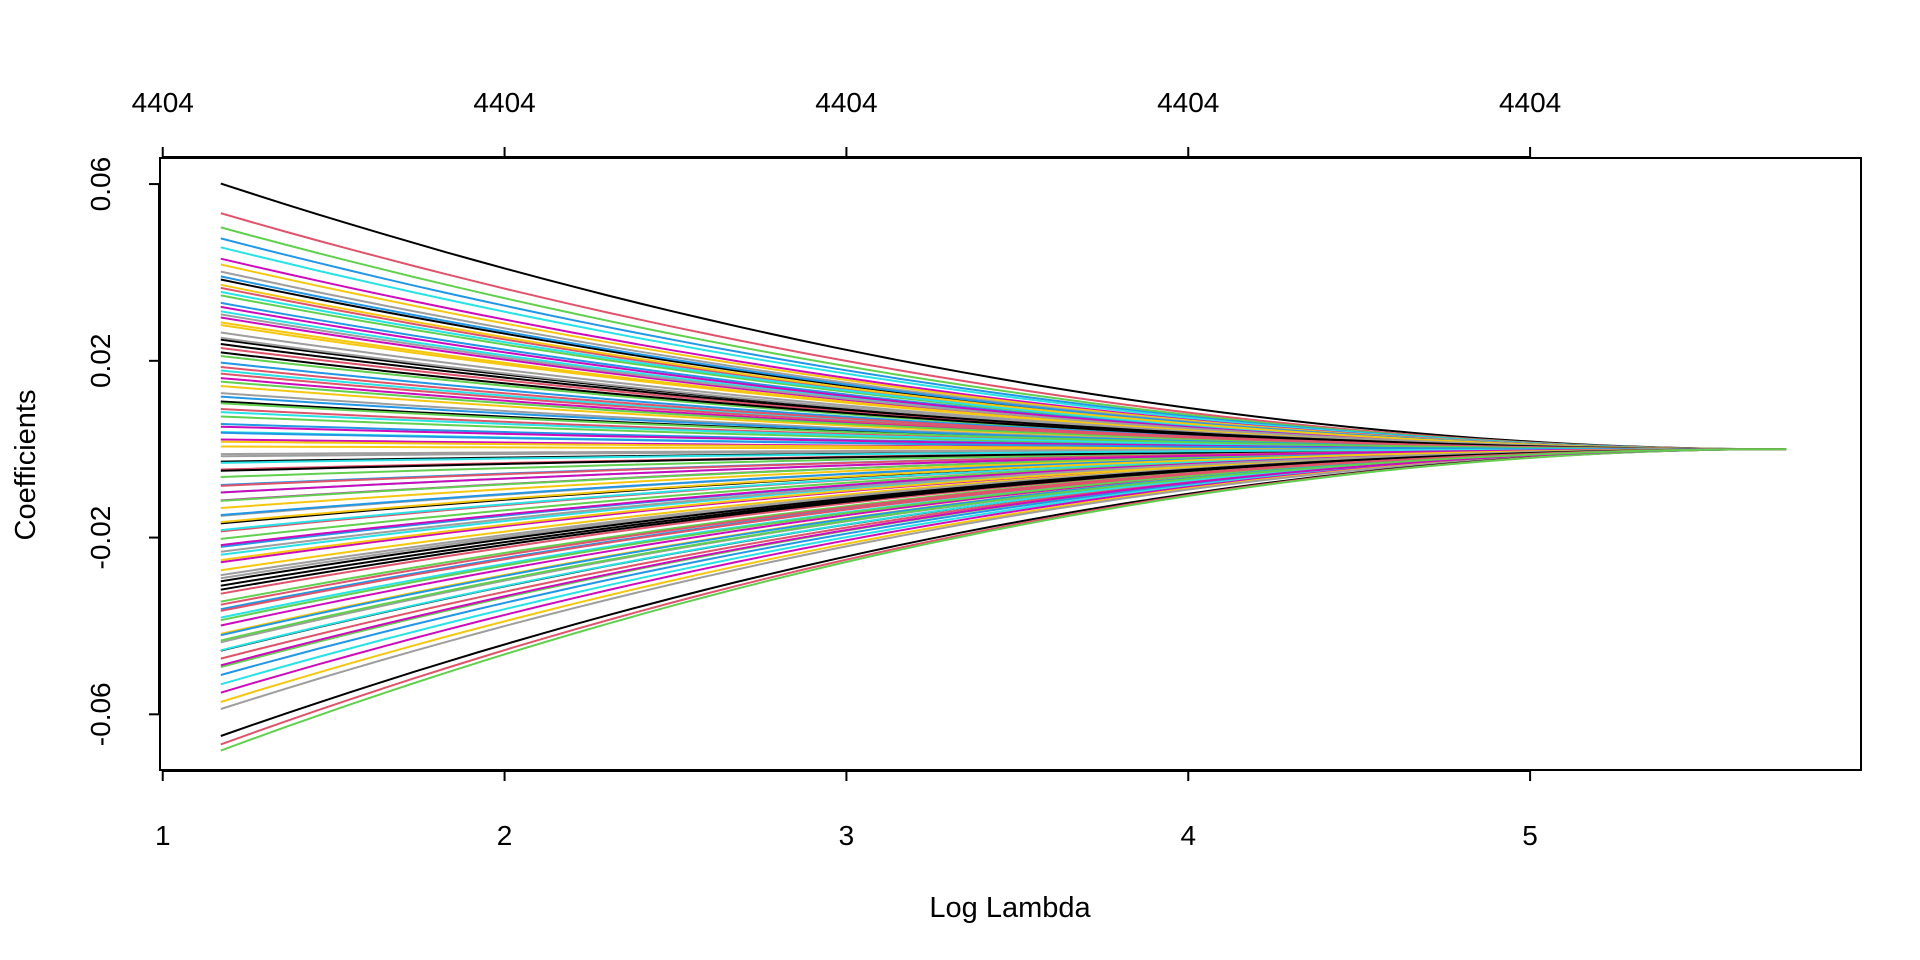  Describe the element at coordinates (26, 465) in the screenshot. I see `y-axis-title: Coefficients` at that location.